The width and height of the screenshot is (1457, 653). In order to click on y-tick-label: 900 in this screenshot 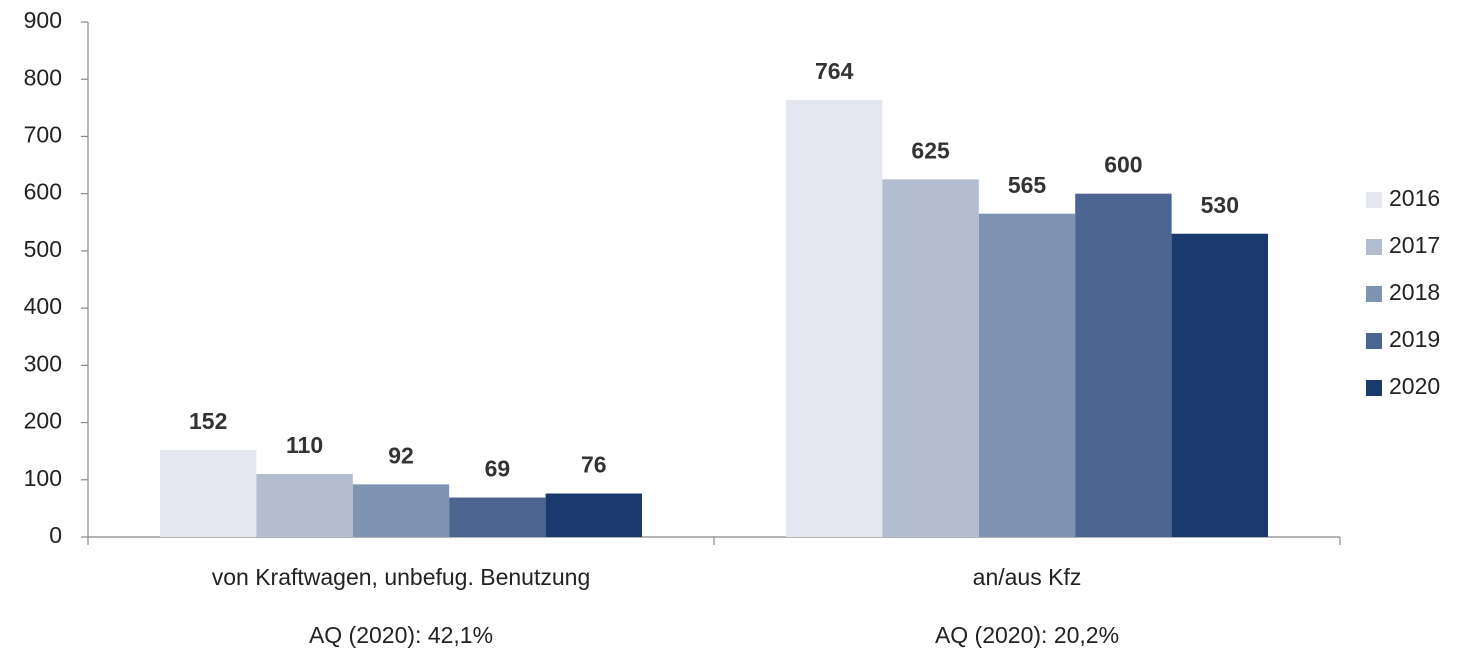, I will do `click(43, 20)`.